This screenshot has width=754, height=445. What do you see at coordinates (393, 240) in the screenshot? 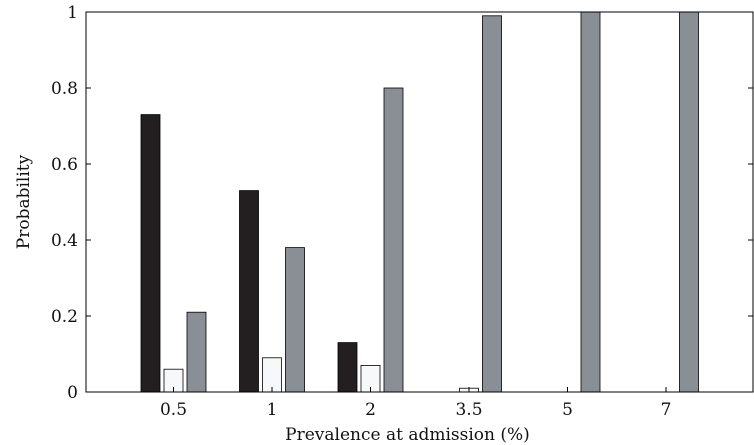
I see `bar-2-s3` at bounding box center [393, 240].